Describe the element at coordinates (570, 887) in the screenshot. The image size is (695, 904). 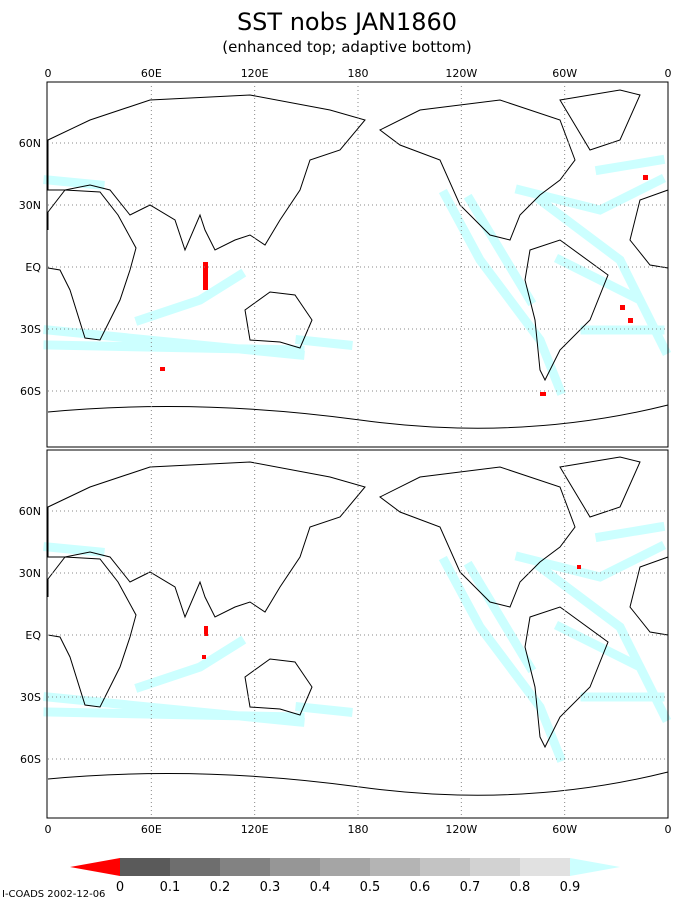
I see `colorbar-label: 0.9` at that location.